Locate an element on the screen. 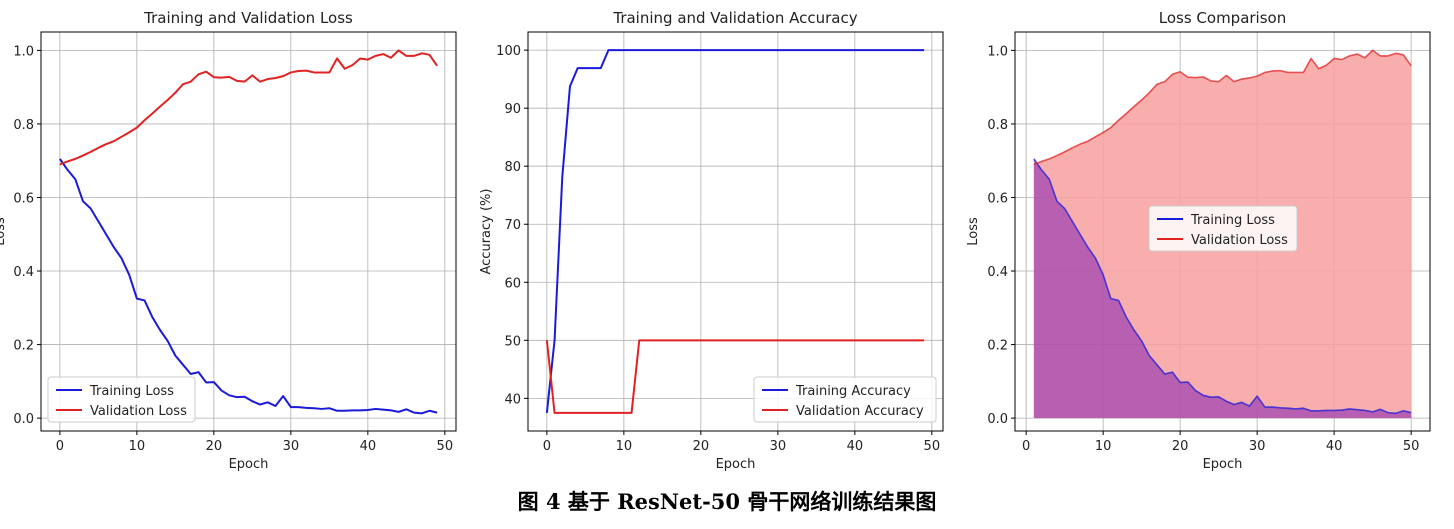 This screenshot has height=529, width=1454. legend-label-training: Training Accuracy is located at coordinates (853, 391).